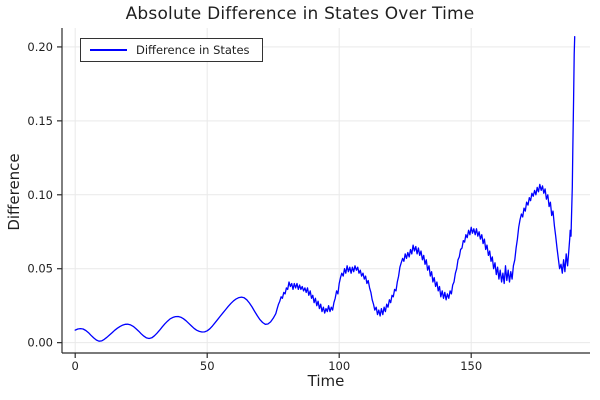  I want to click on chart-title: Absolute Difference in States Over Time, so click(300, 14).